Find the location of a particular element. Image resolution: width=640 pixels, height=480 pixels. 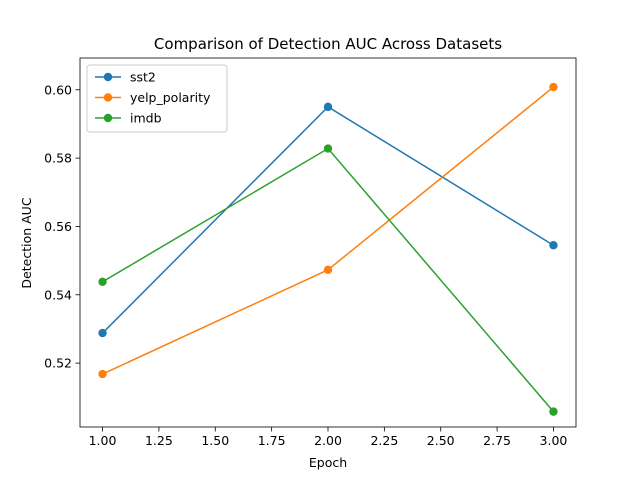

x-tick-label: 2.00 is located at coordinates (328, 440).